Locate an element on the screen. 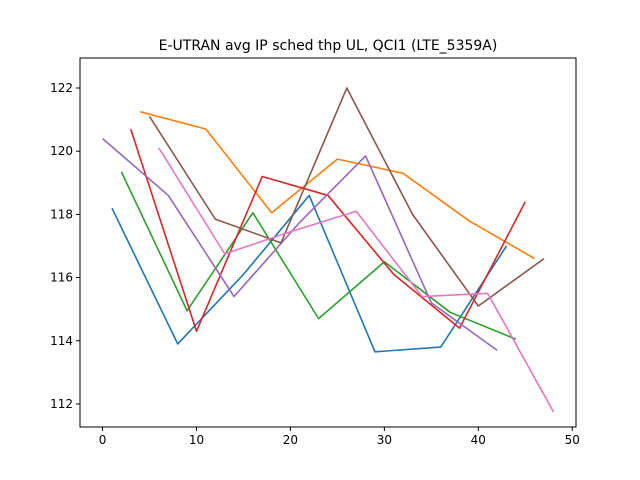  x-tick-label: 30 is located at coordinates (384, 440).